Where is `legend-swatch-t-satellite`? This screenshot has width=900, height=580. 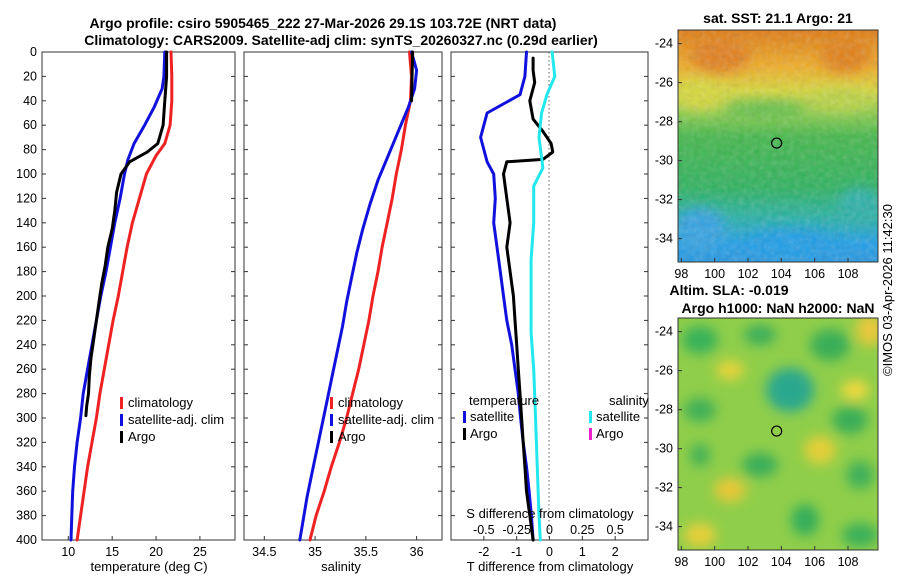 legend-swatch-t-satellite is located at coordinates (464, 417).